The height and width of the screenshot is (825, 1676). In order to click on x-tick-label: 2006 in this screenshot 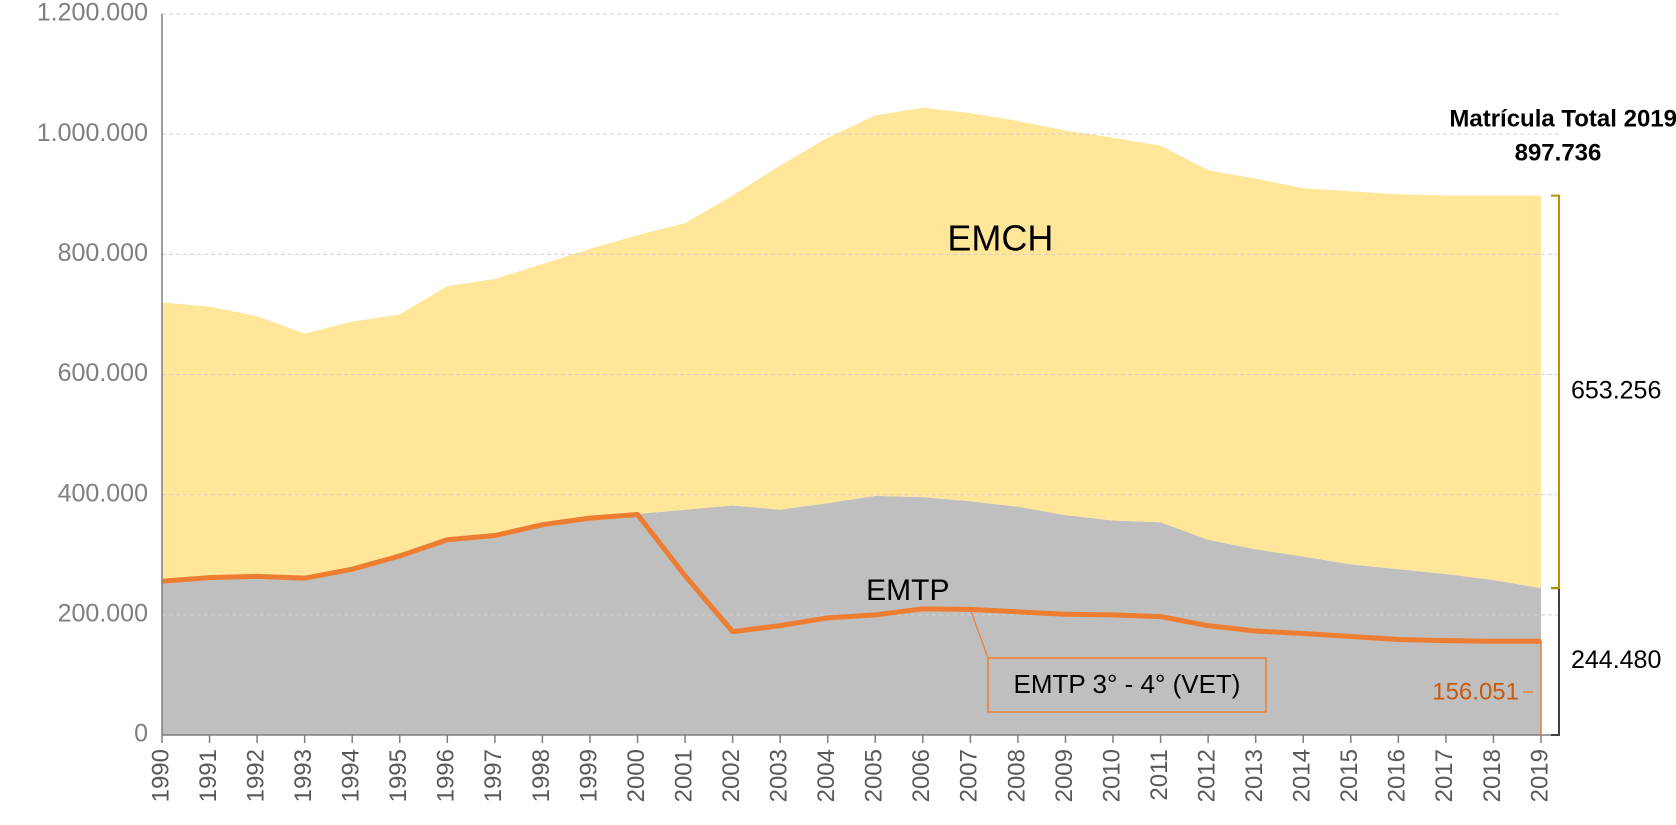, I will do `click(921, 775)`.